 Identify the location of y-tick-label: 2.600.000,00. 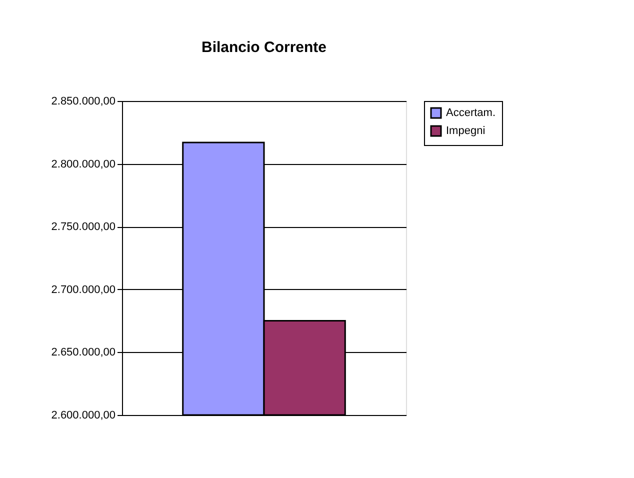
(83, 416).